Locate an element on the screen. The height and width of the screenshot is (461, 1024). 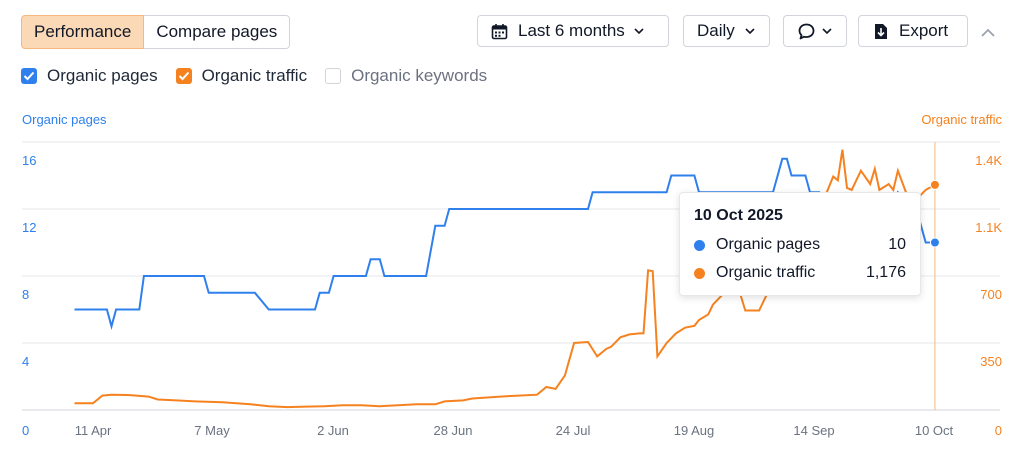
granularity-label: Daily is located at coordinates (716, 30).